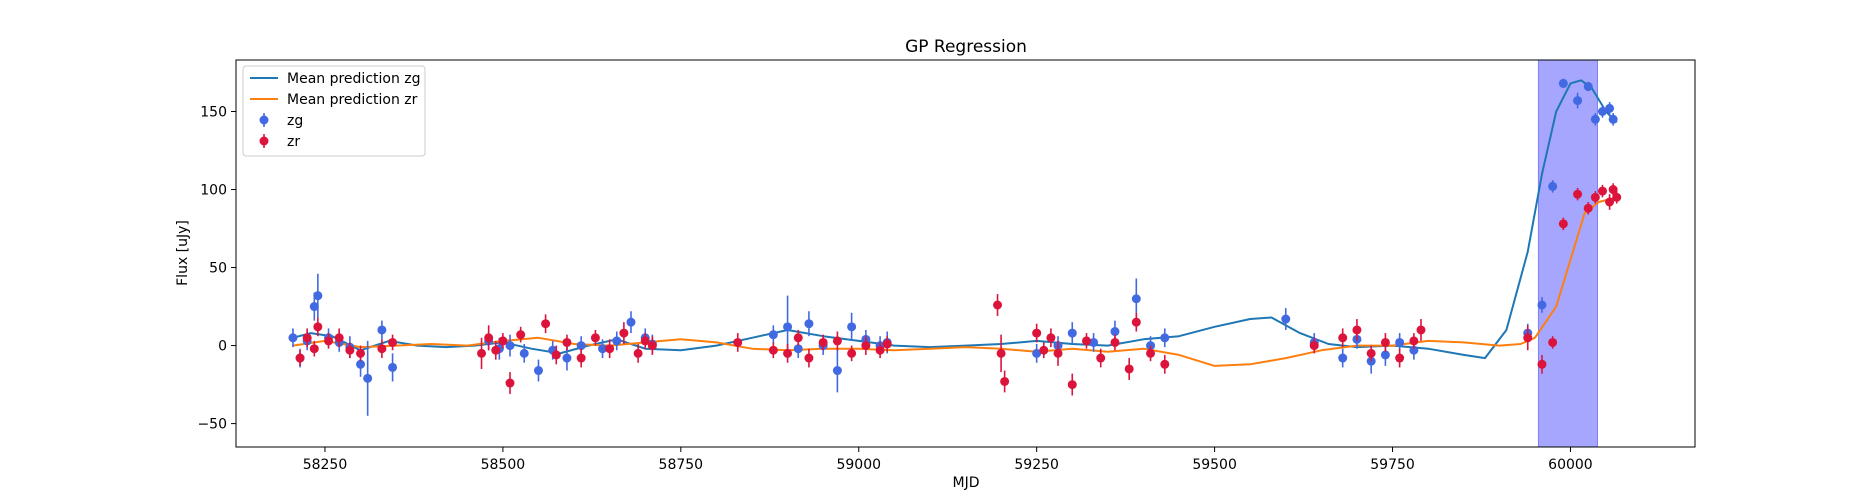  What do you see at coordinates (325, 465) in the screenshot?
I see `x-tick-label: 58250` at bounding box center [325, 465].